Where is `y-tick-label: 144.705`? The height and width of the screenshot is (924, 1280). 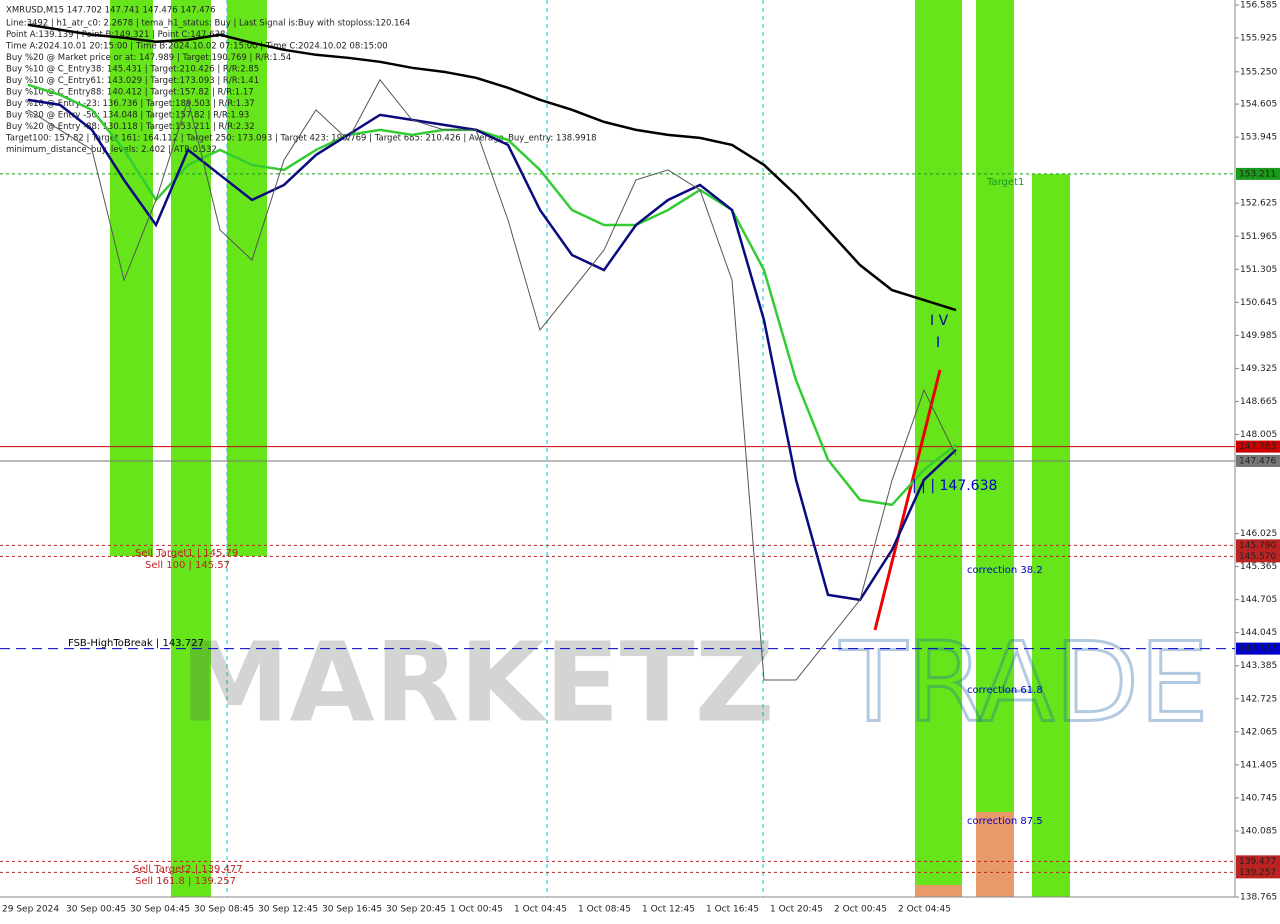 y-tick-label: 144.705 is located at coordinates (1258, 600).